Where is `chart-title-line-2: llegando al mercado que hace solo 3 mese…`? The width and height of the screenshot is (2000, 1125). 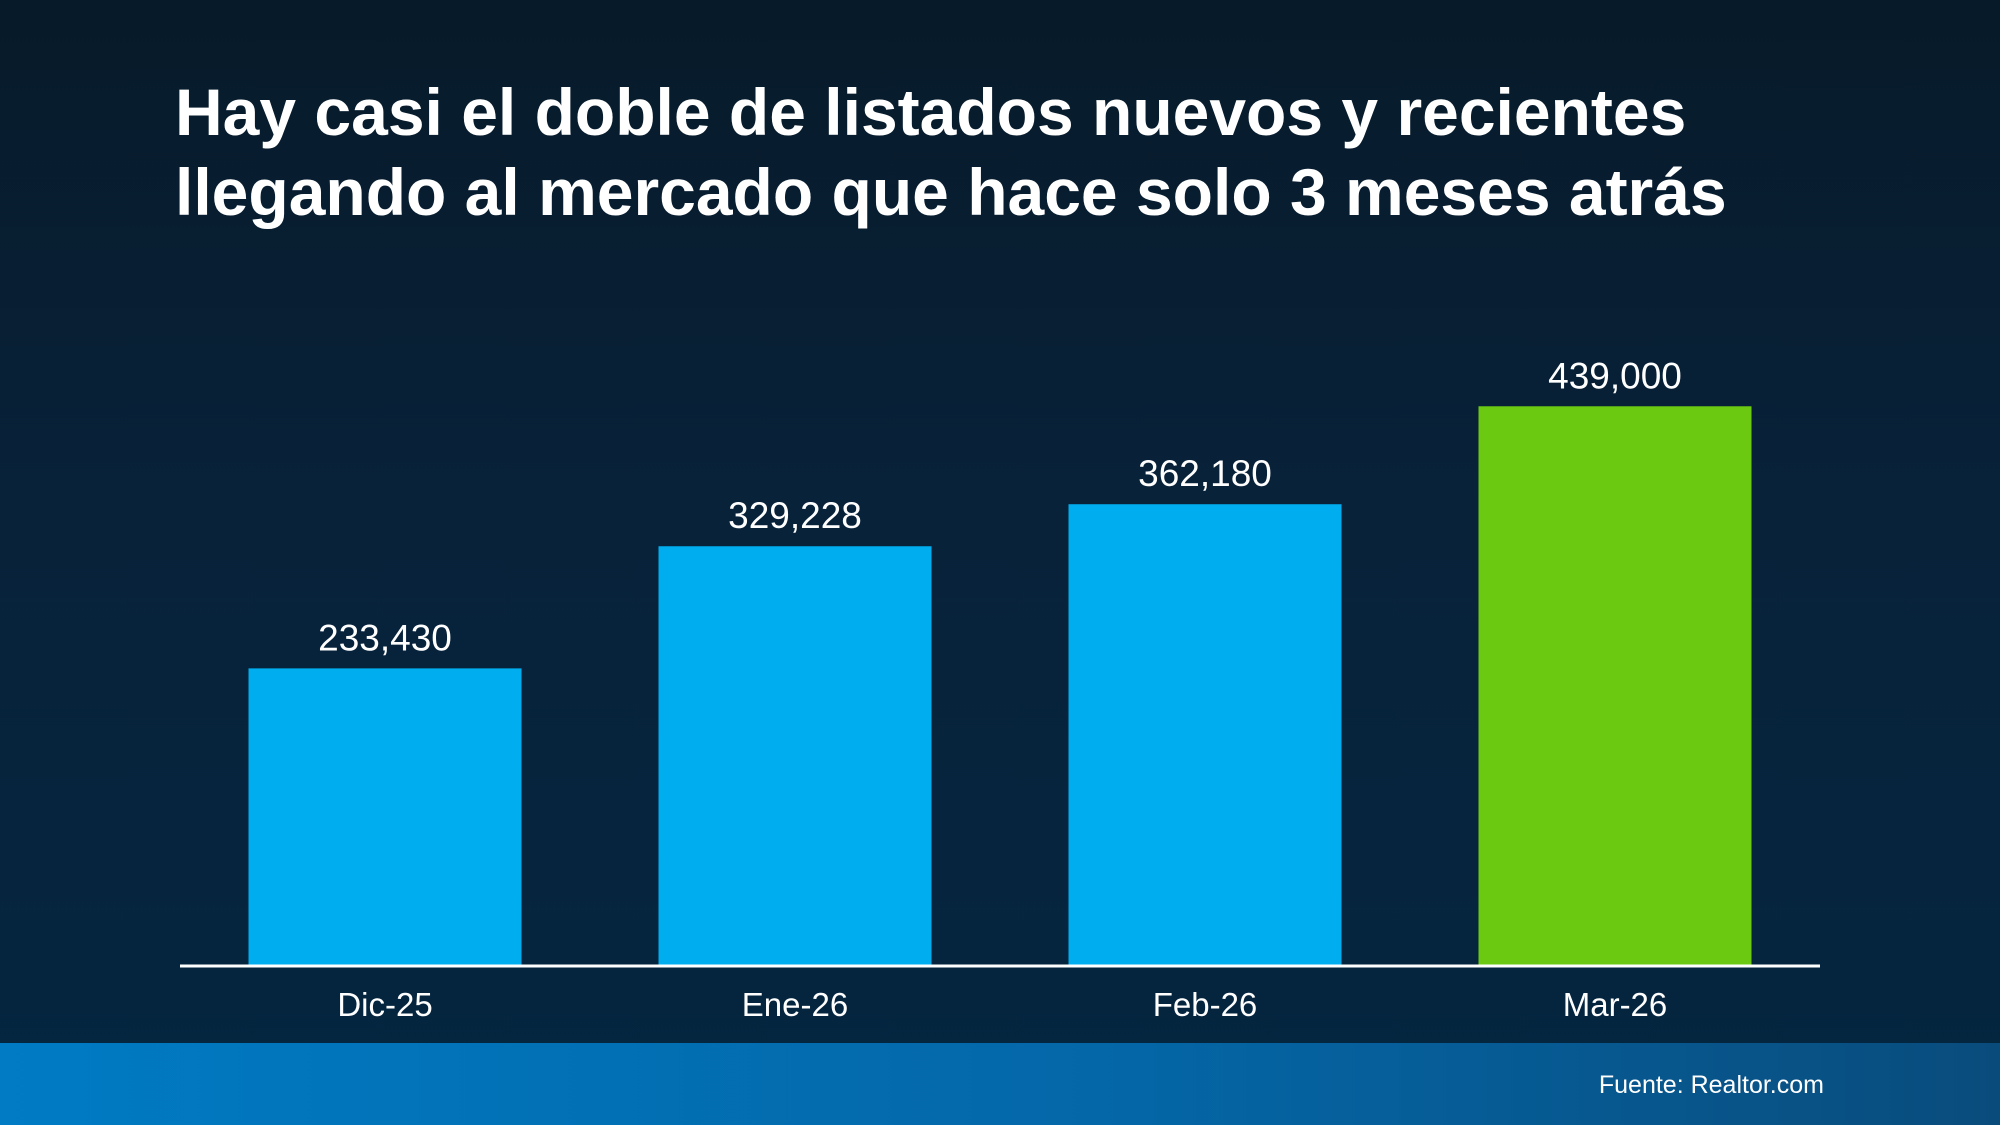
chart-title-line-2: llegando al mercado que hace solo 3 mese… is located at coordinates (951, 192).